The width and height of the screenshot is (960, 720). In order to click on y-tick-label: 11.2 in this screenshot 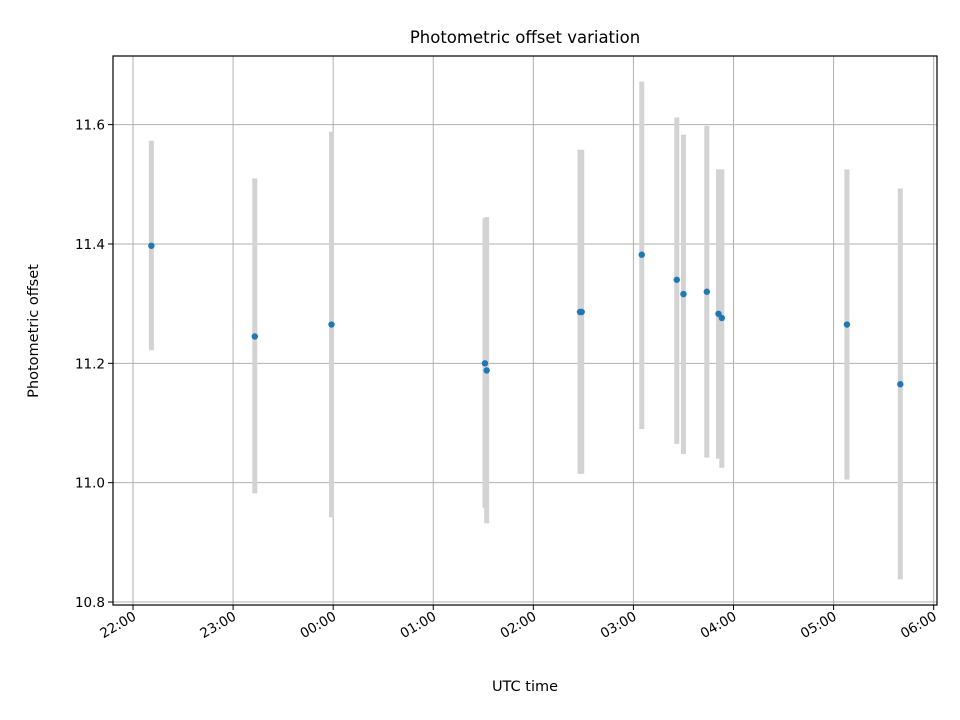, I will do `click(90, 364)`.